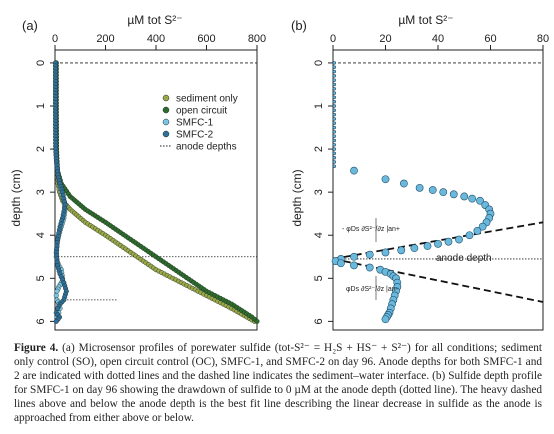  Describe the element at coordinates (206, 39) in the screenshot. I see `x-tick-label: 600` at that location.